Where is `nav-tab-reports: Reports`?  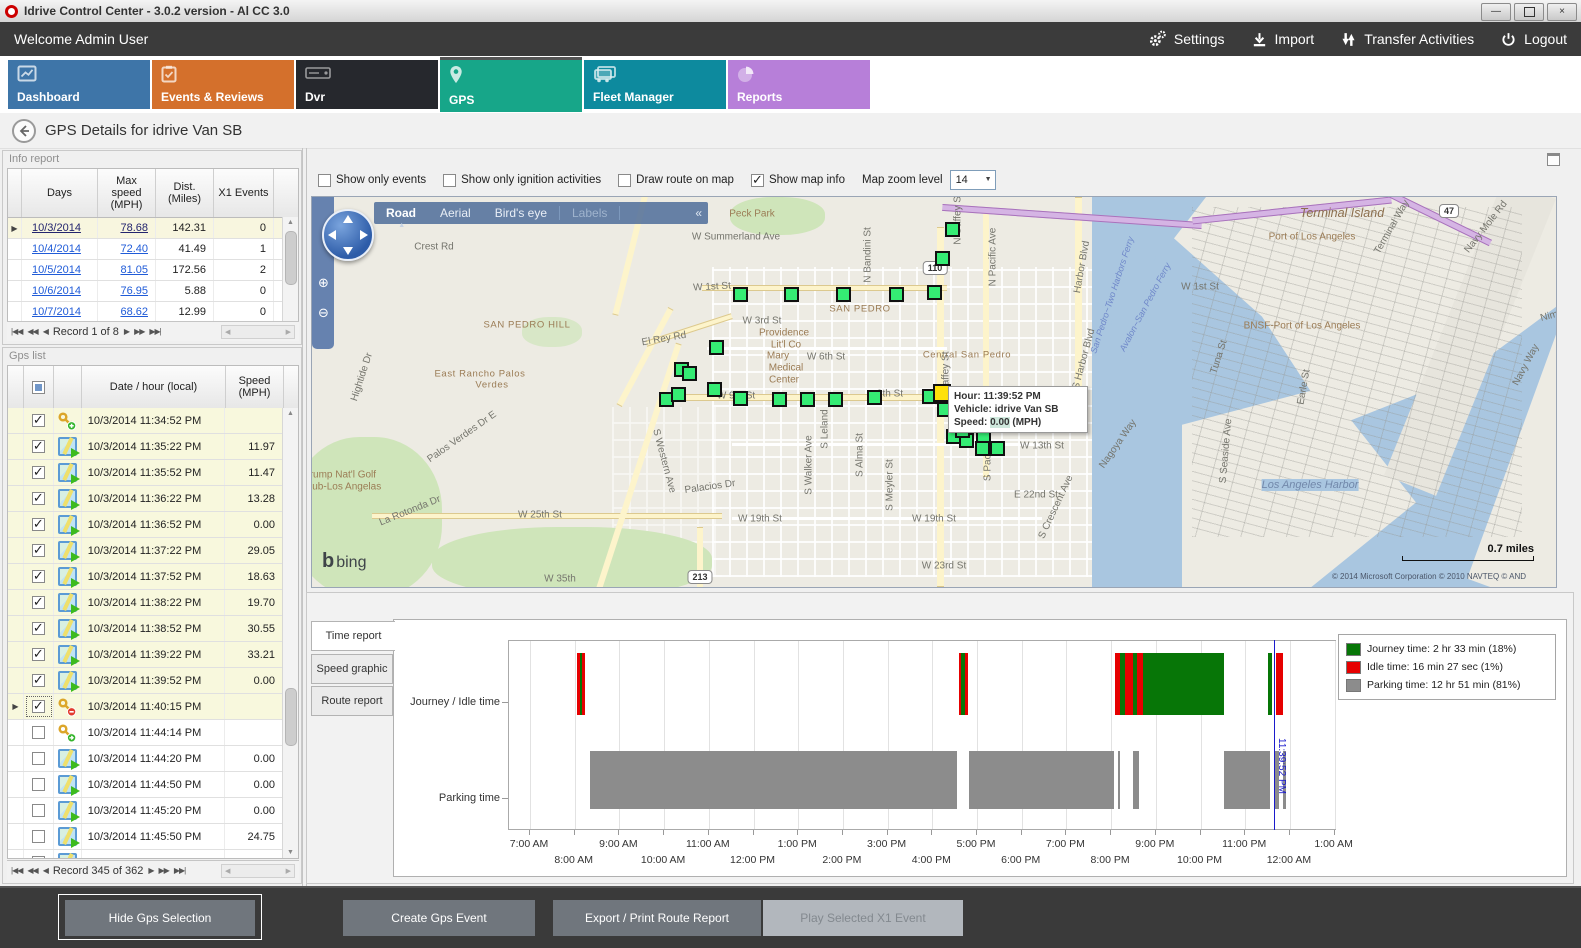 nav-tab-reports: Reports is located at coordinates (799, 84).